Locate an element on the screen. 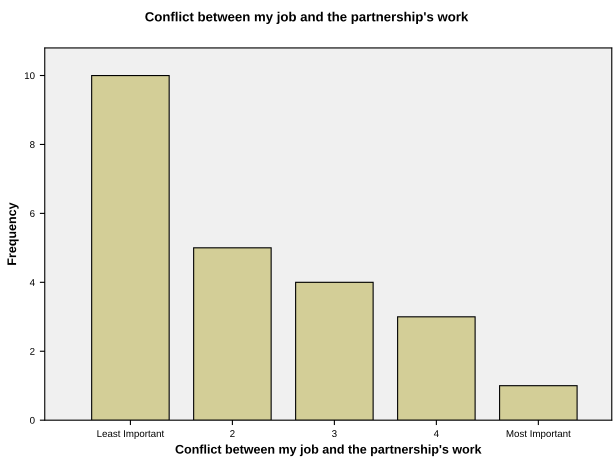 This screenshot has height=470, width=613. y-tick-label: 8 is located at coordinates (32, 144).